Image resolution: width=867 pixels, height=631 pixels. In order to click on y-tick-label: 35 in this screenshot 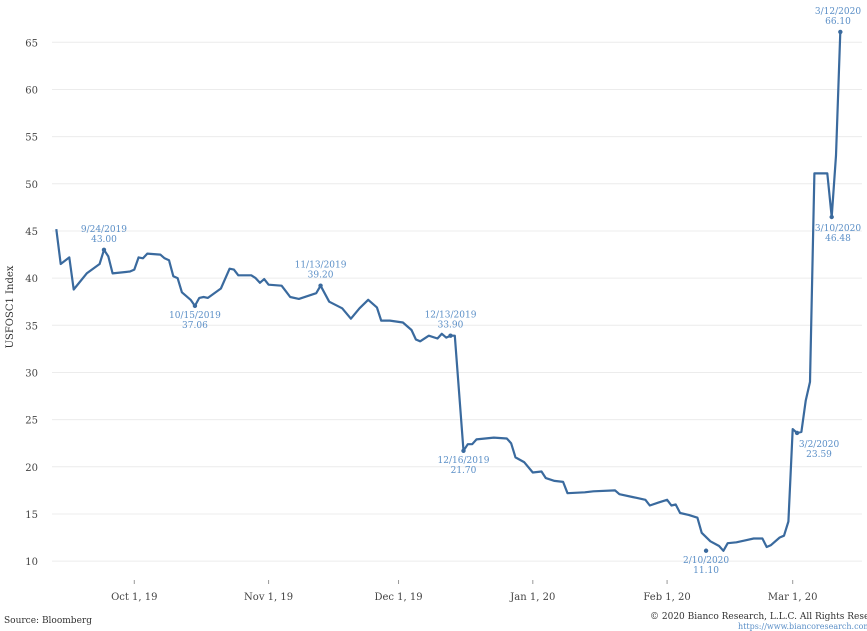, I will do `click(31, 326)`.